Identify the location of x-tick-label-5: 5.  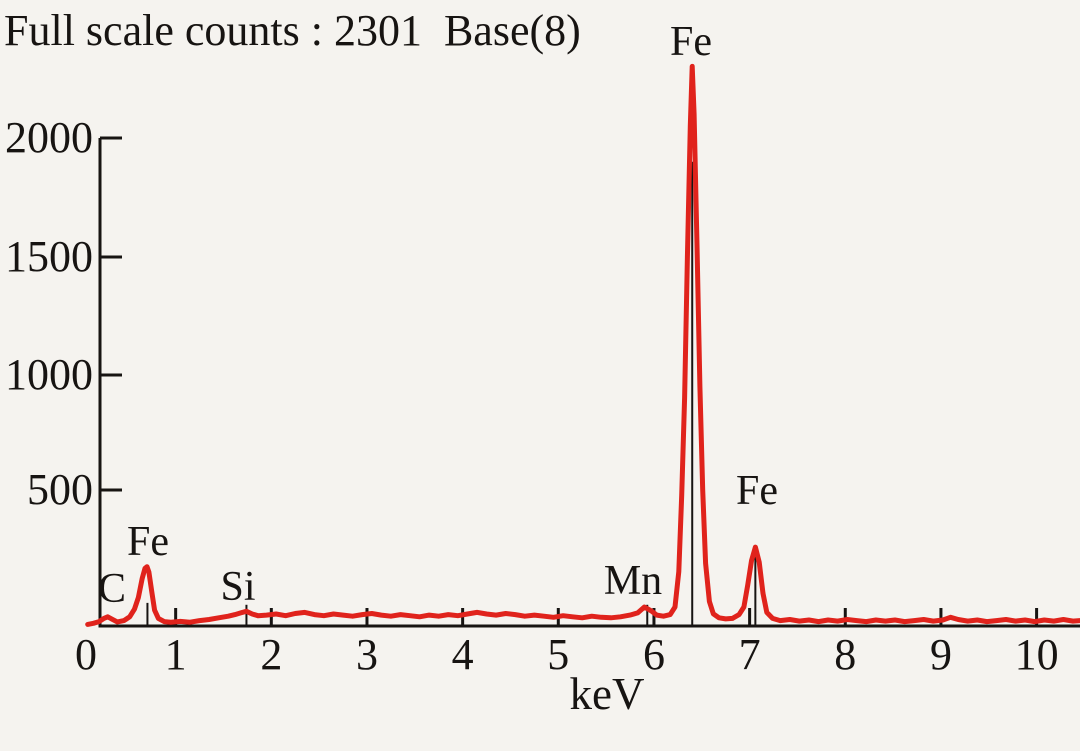
(558, 654).